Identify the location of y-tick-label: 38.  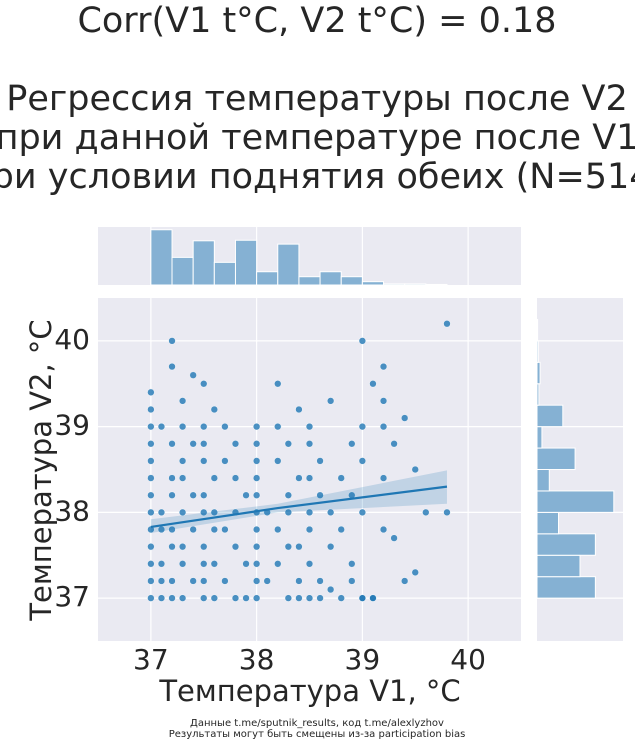
(72, 510).